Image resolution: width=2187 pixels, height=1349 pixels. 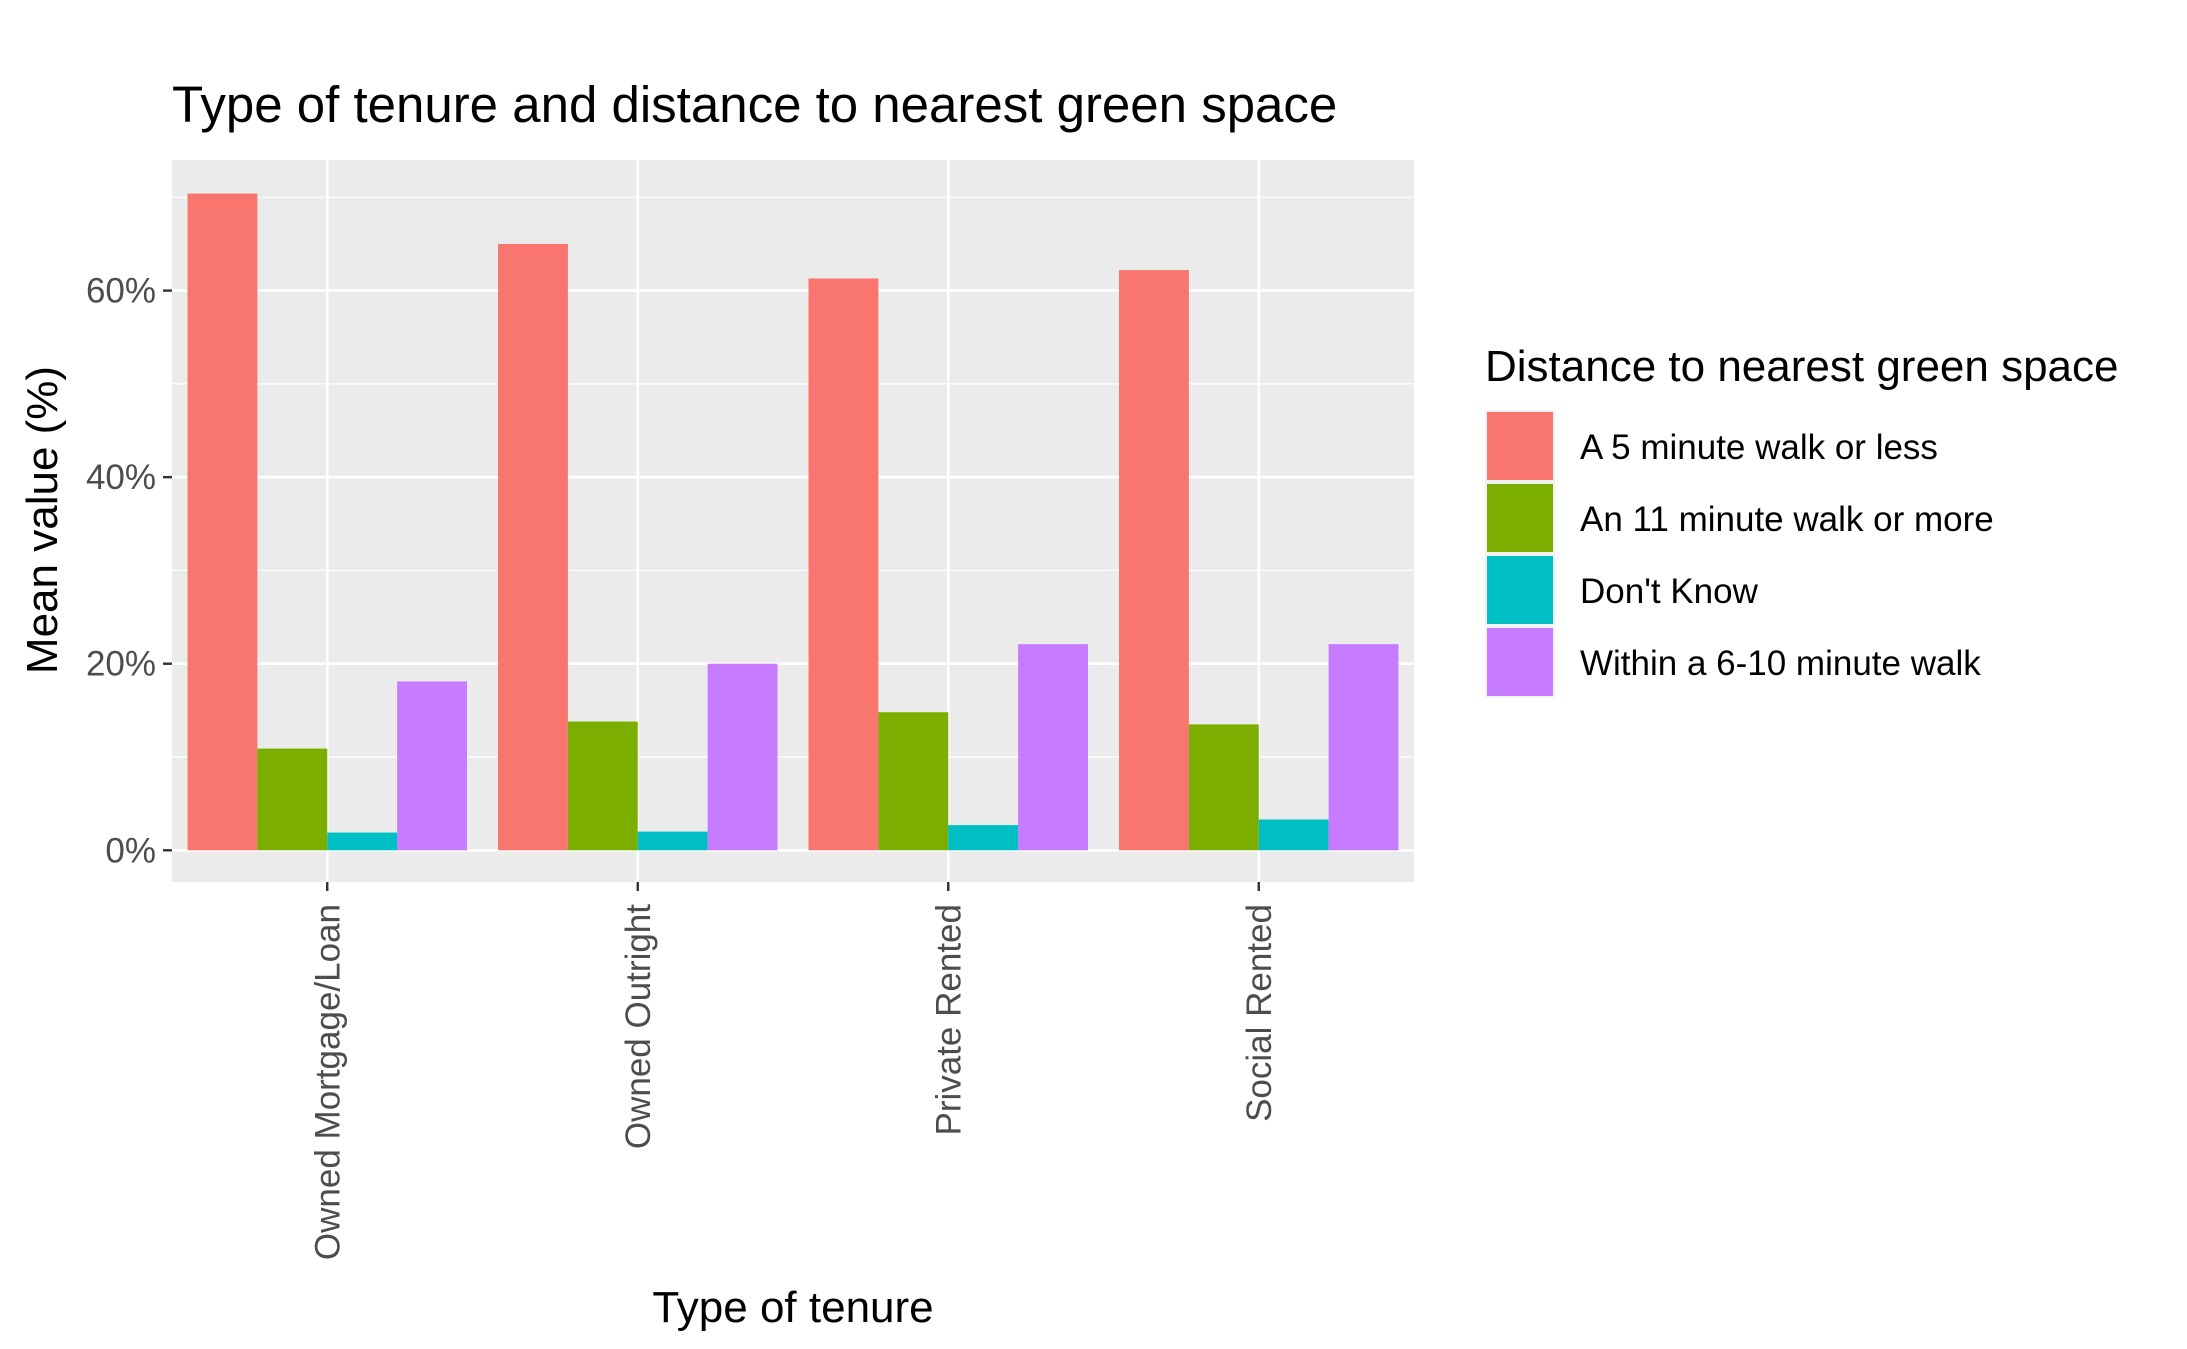 I want to click on y-tick-label: 0%, so click(x=130, y=850).